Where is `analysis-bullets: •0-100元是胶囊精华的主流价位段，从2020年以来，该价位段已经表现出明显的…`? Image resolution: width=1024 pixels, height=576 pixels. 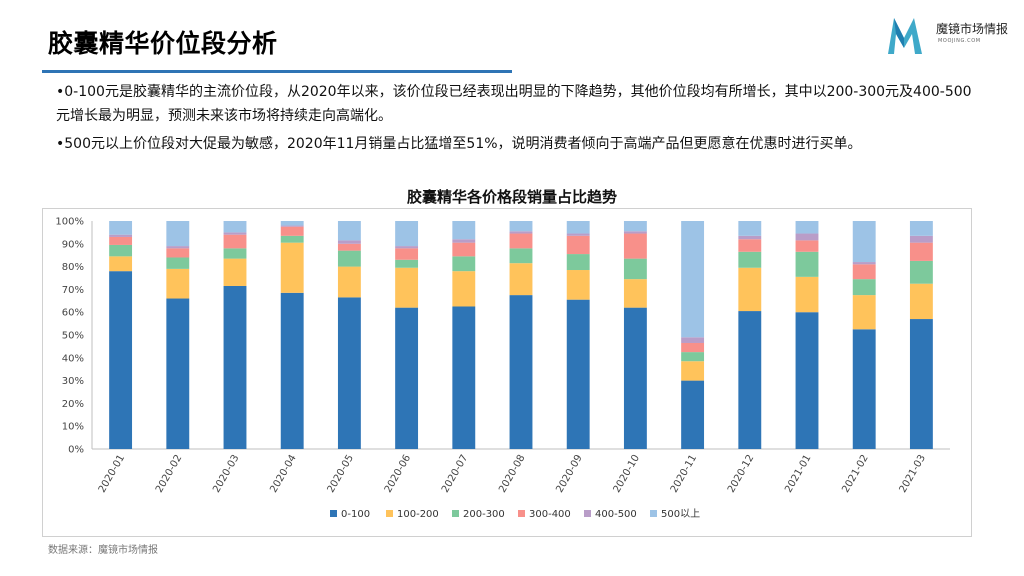
analysis-bullets: •0-100元是胶囊精华的主流价位段，从2020年以来，该价位段已经表现出明显的… is located at coordinates (516, 120).